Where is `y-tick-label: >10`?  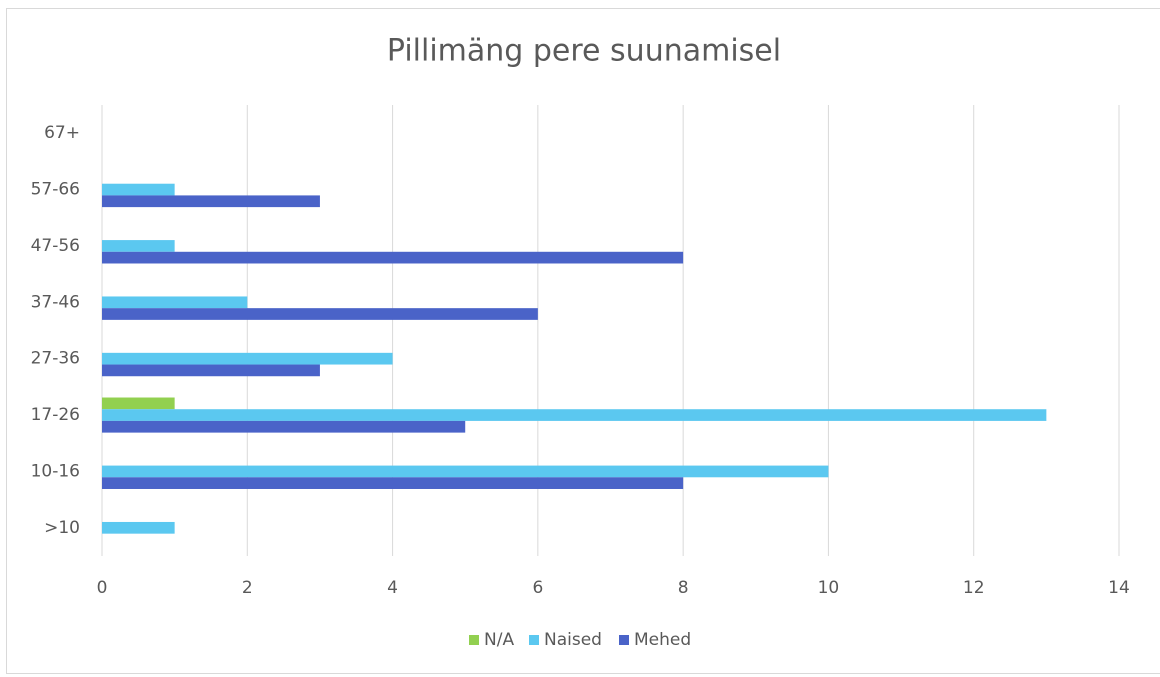
y-tick-label: >10 is located at coordinates (62, 528).